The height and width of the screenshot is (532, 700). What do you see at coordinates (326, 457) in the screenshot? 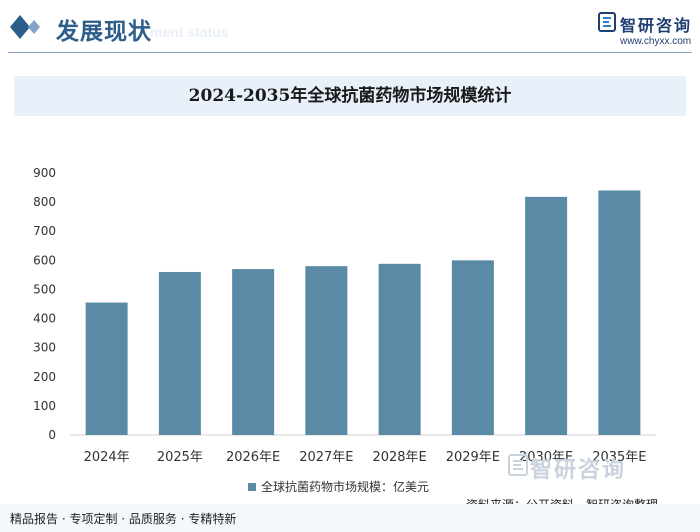
I see `x-tick-label: 2027年E` at bounding box center [326, 457].